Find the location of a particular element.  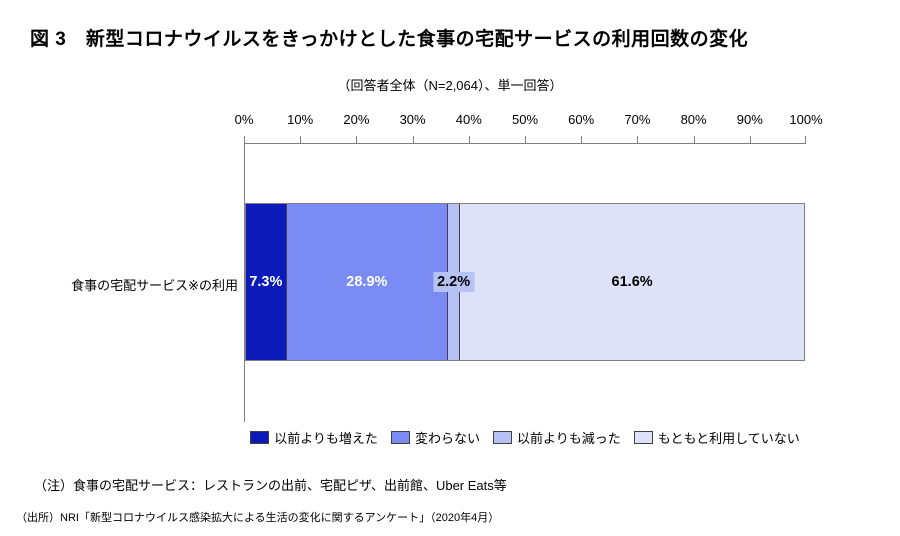

x-axis-line is located at coordinates (525, 143).